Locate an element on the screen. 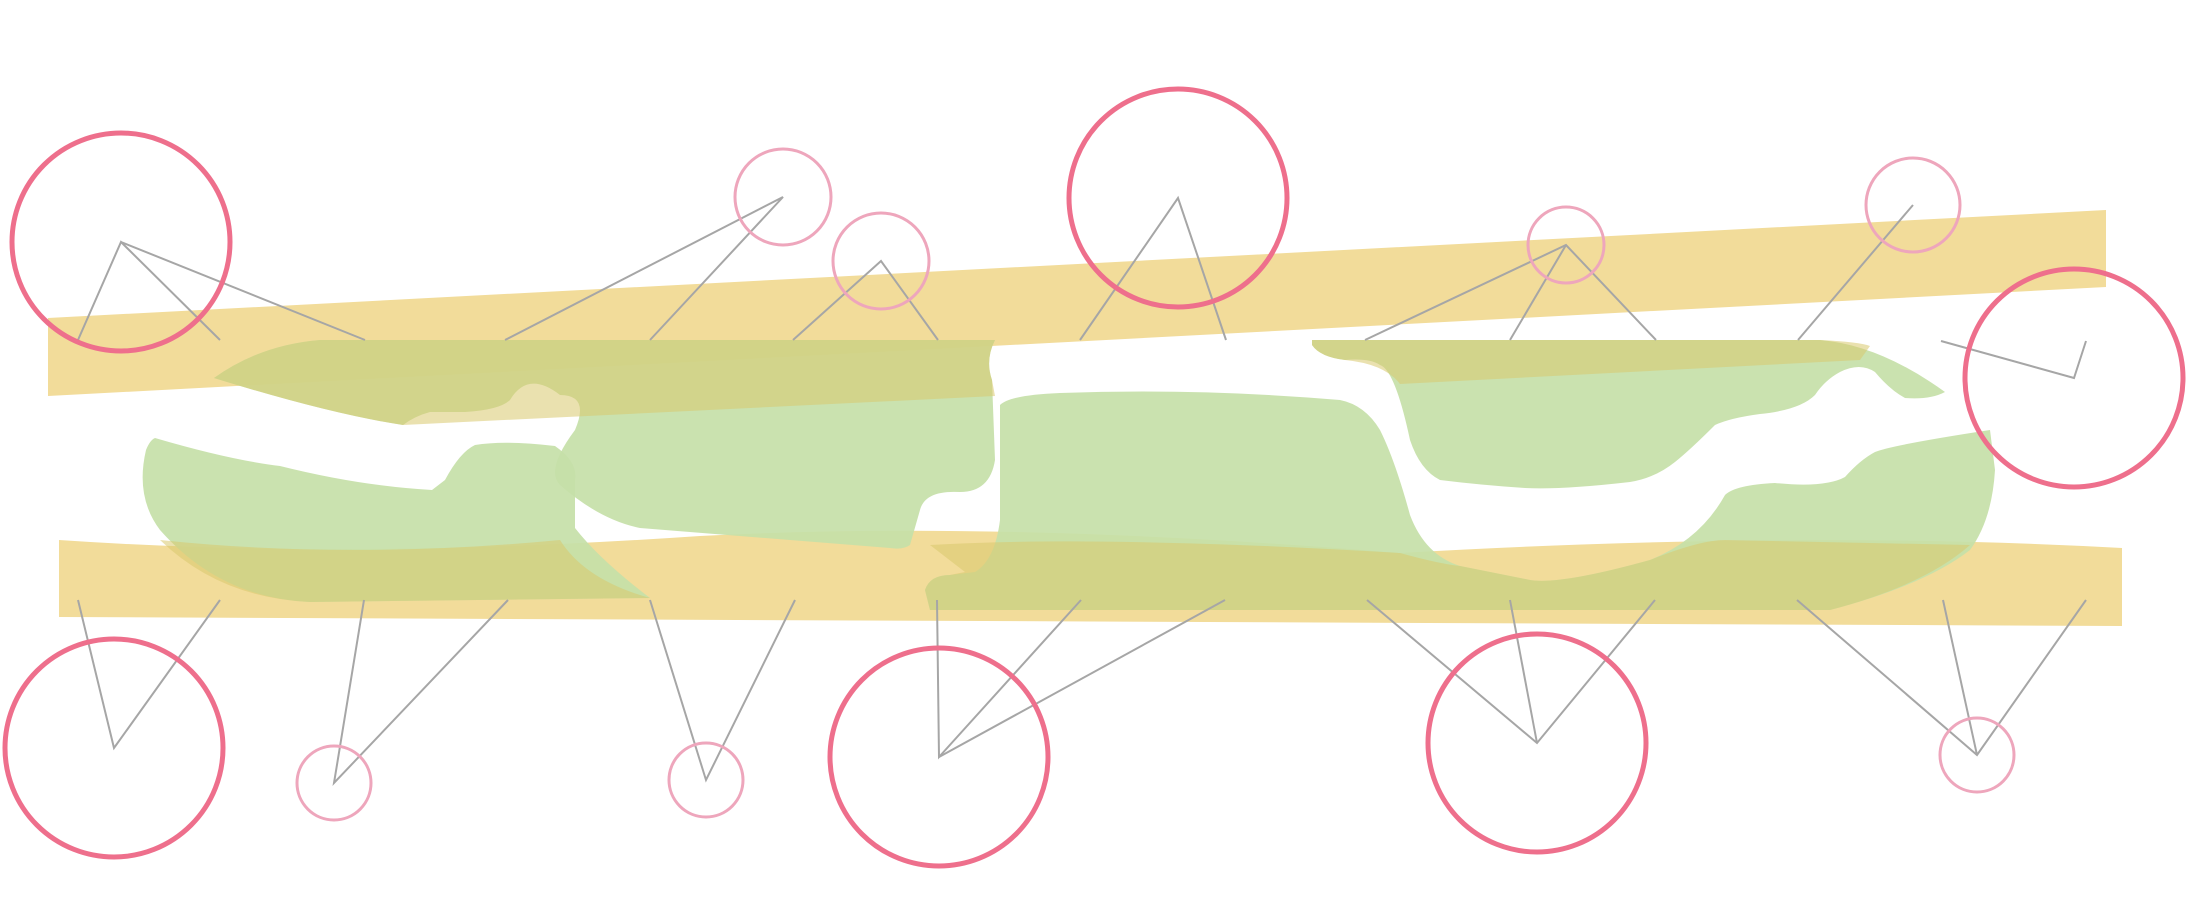  overlap-upper-left is located at coordinates (604, 382).